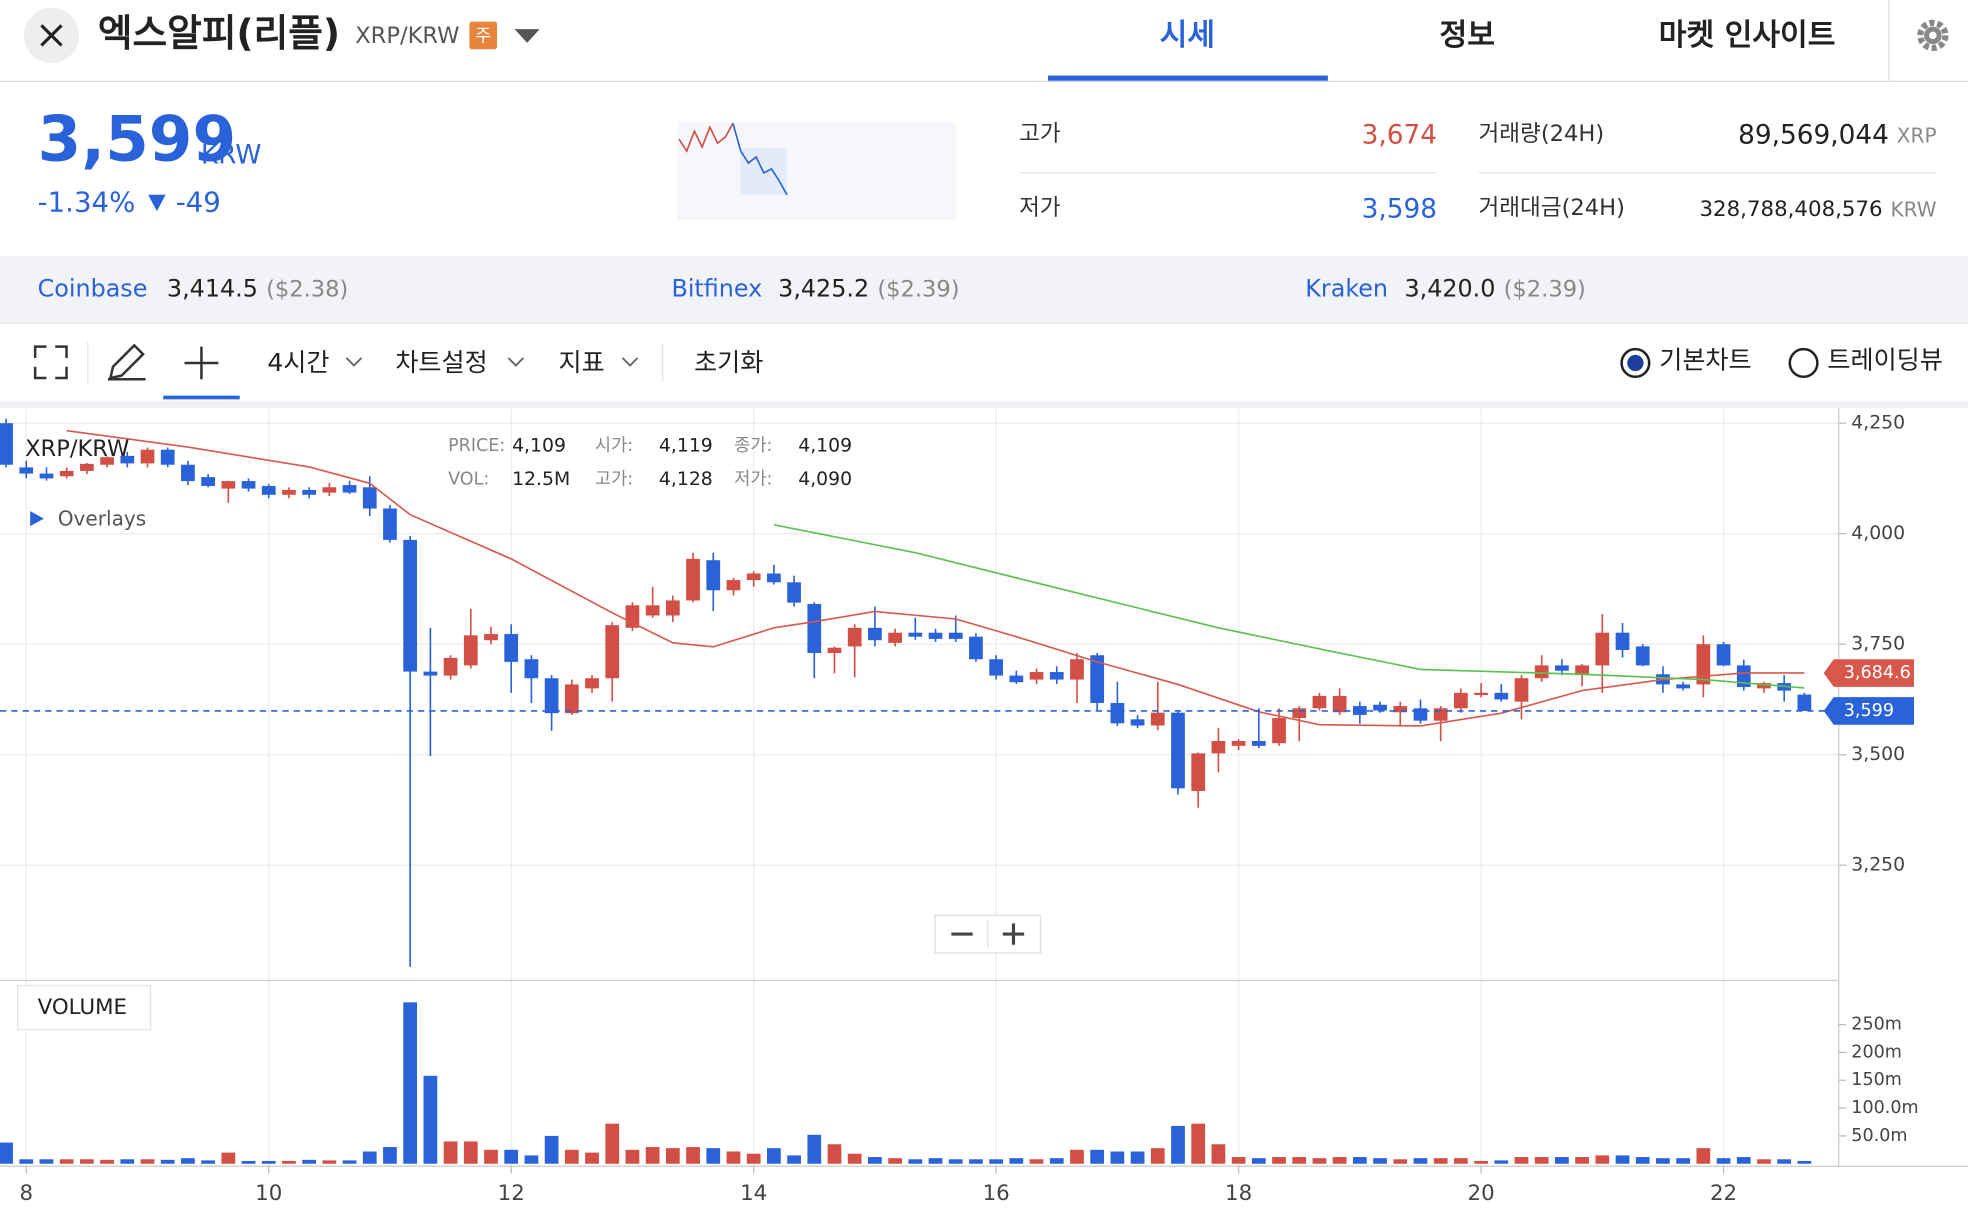 The width and height of the screenshot is (1968, 1228). I want to click on reset-button: 초기화, so click(728, 362).